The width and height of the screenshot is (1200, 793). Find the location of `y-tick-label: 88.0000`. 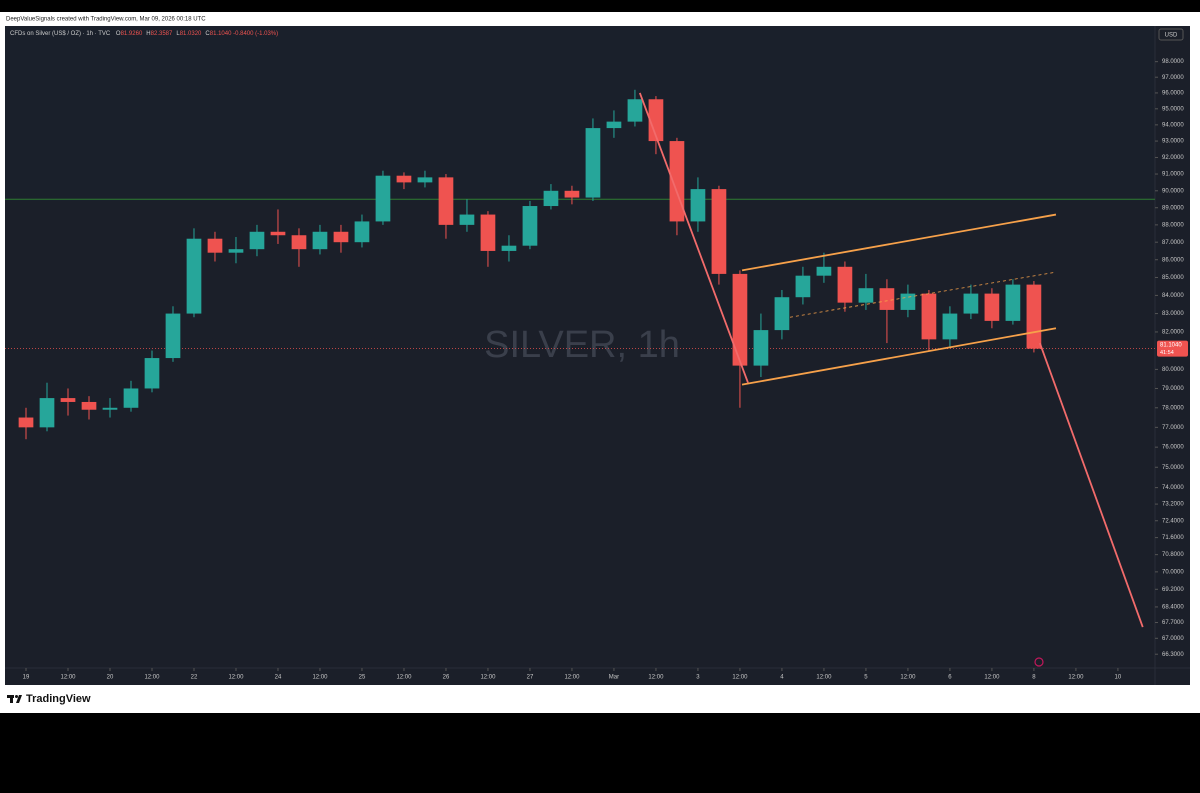

y-tick-label: 88.0000 is located at coordinates (1173, 225).